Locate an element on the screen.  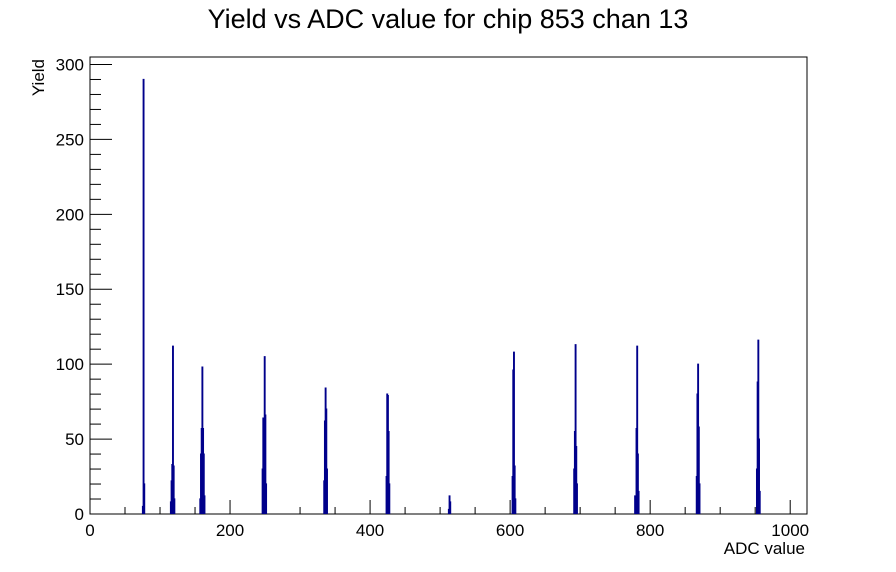
x-tick-label: 800 is located at coordinates (650, 530).